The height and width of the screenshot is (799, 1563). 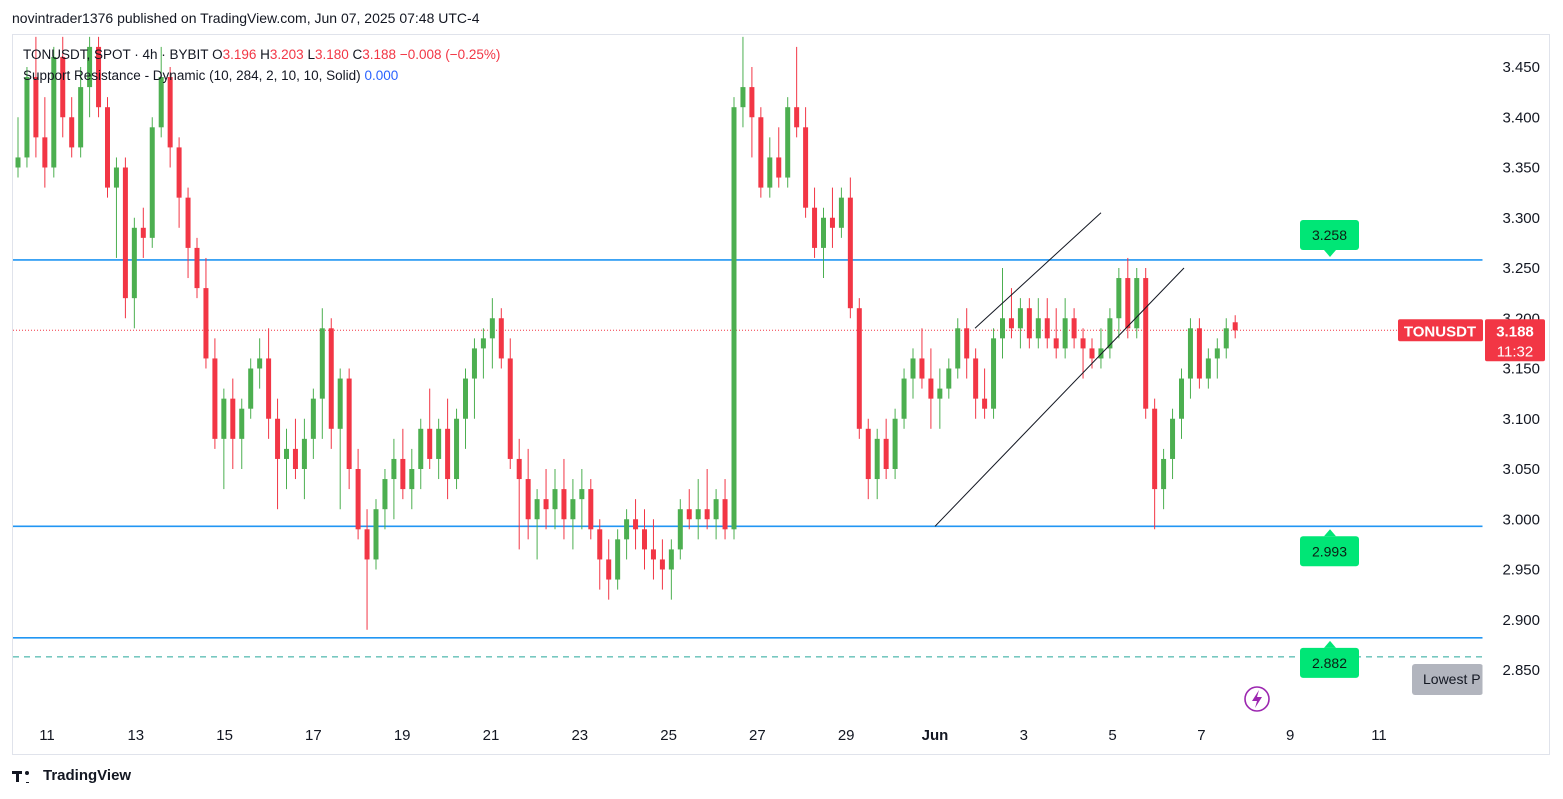 What do you see at coordinates (331, 54) in the screenshot?
I see `low-value: 3.180` at bounding box center [331, 54].